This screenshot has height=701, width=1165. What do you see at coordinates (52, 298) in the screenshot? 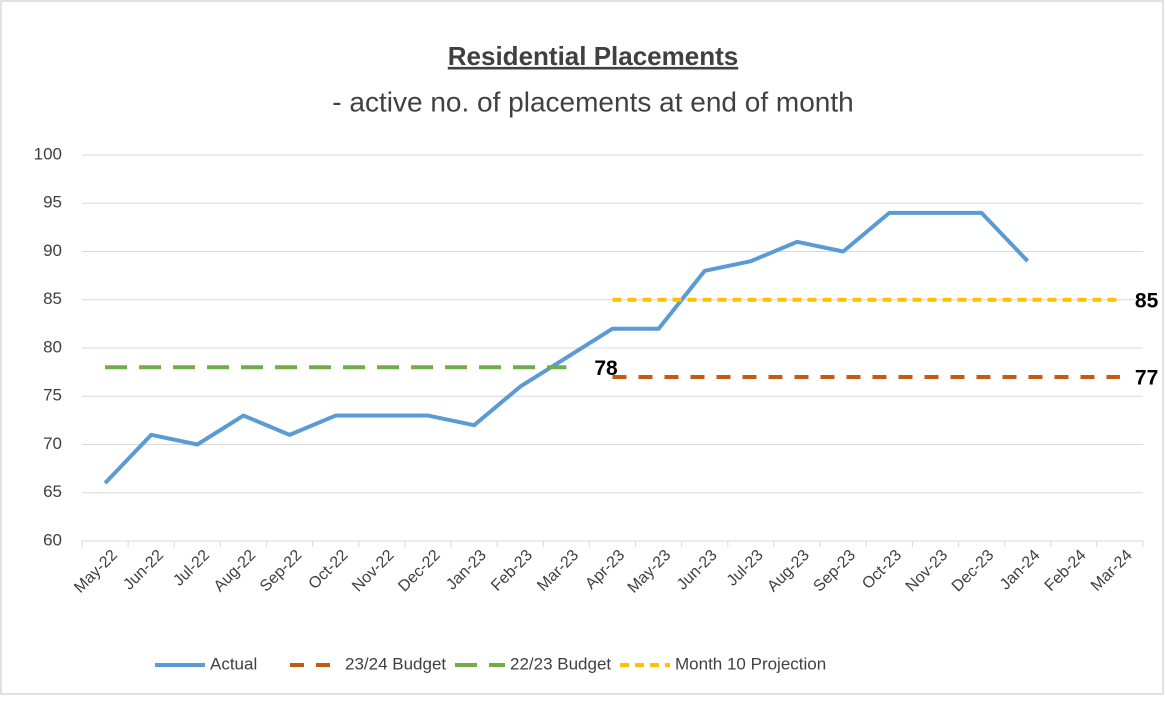
I see `y-tick-label: 85` at bounding box center [52, 298].